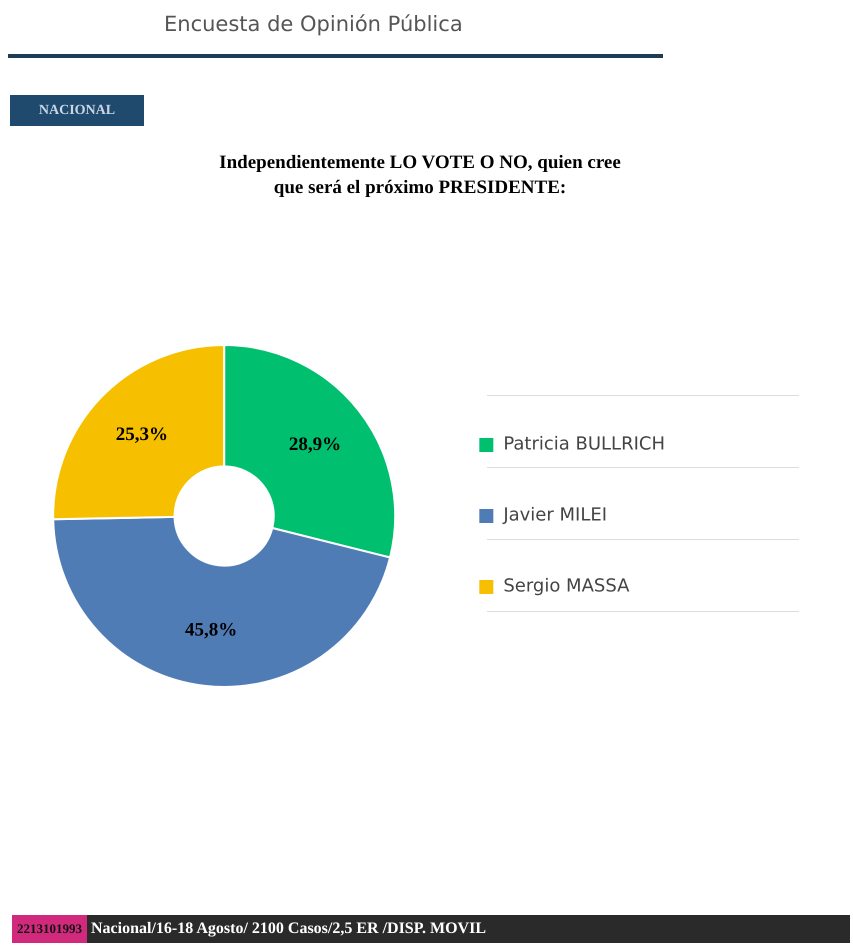  I want to click on text: NACIONAL, so click(77, 110).